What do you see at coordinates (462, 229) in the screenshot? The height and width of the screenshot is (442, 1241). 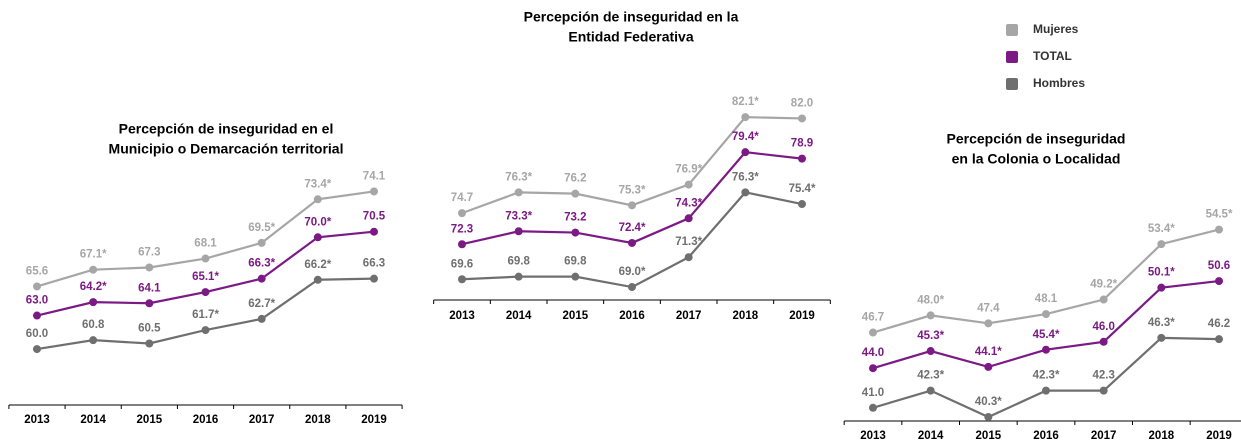 I see `data-label: 72.3` at bounding box center [462, 229].